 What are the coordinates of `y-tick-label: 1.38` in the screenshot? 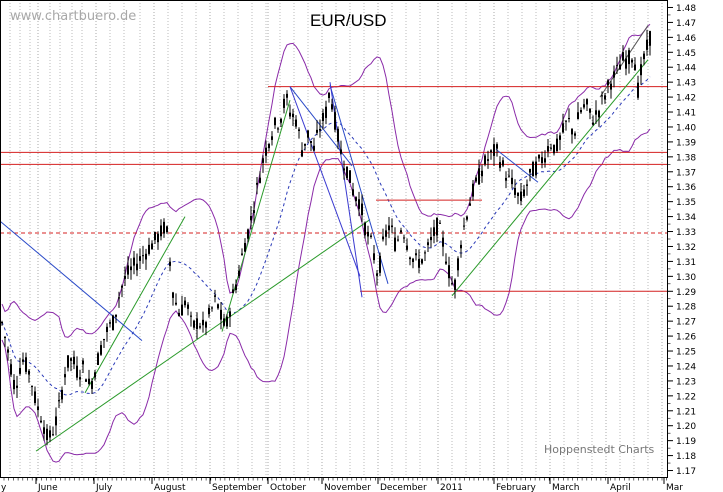 It's located at (686, 158).